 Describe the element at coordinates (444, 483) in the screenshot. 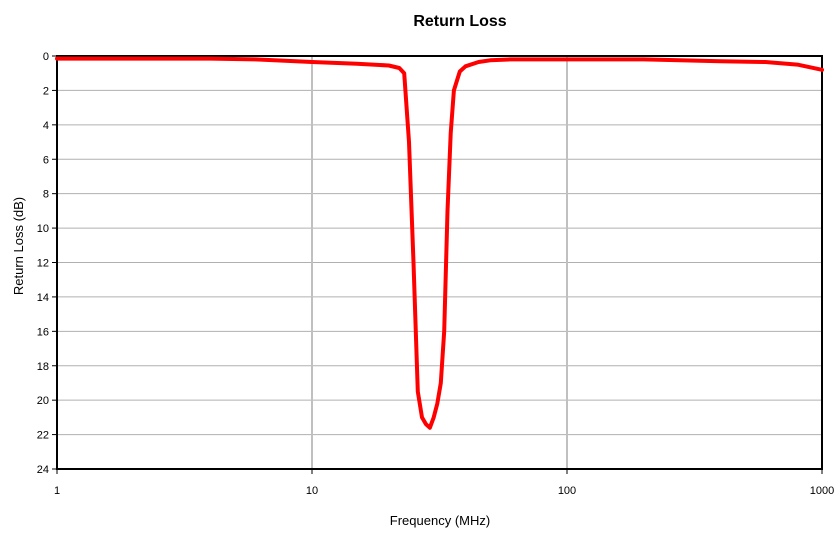

I see `x-axis-ticks: 1 10 100 1000` at that location.